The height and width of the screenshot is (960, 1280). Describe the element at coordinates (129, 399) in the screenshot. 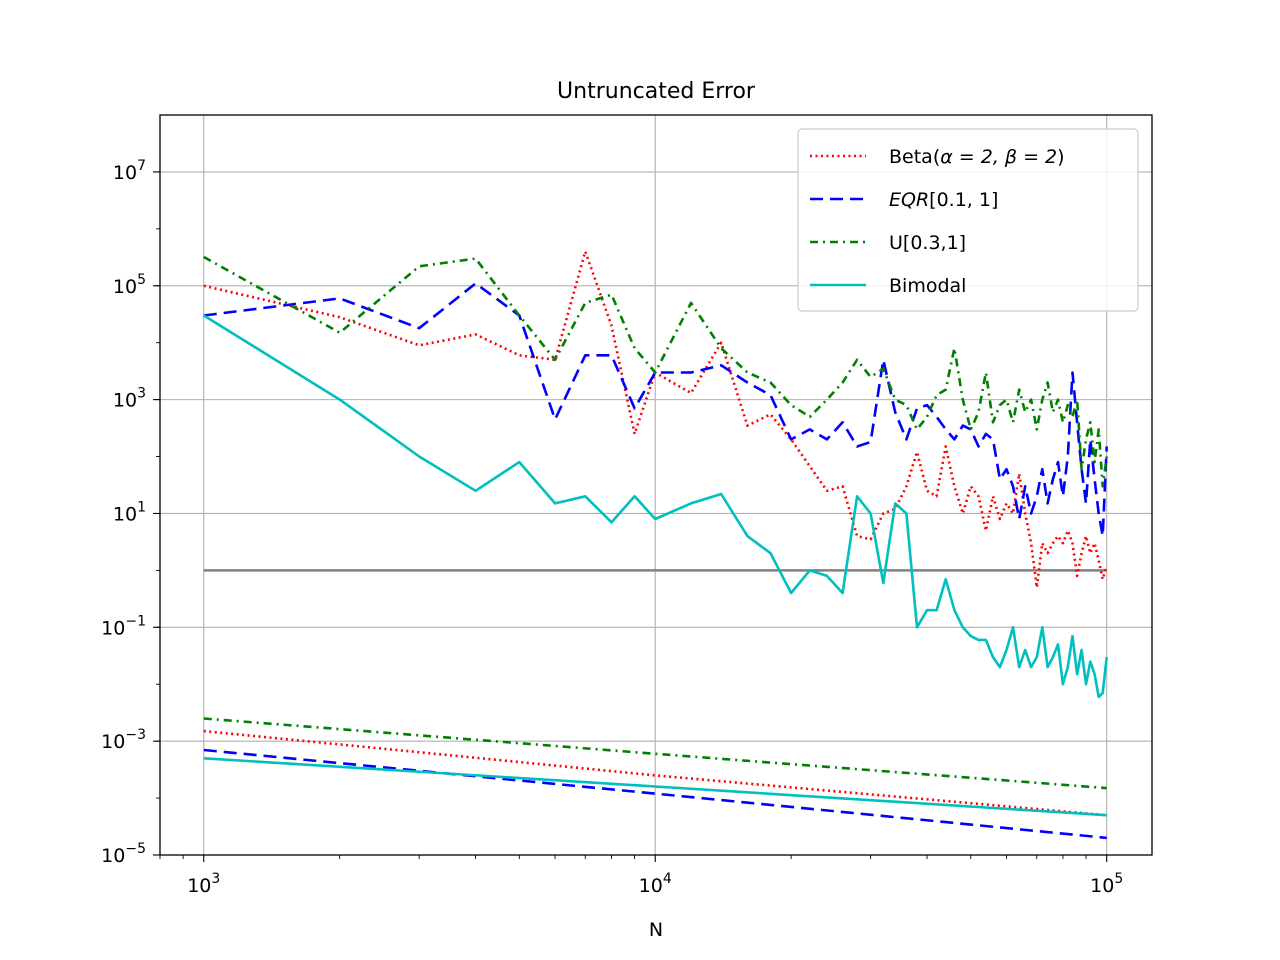

I see `y-tick-label: 10³` at that location.